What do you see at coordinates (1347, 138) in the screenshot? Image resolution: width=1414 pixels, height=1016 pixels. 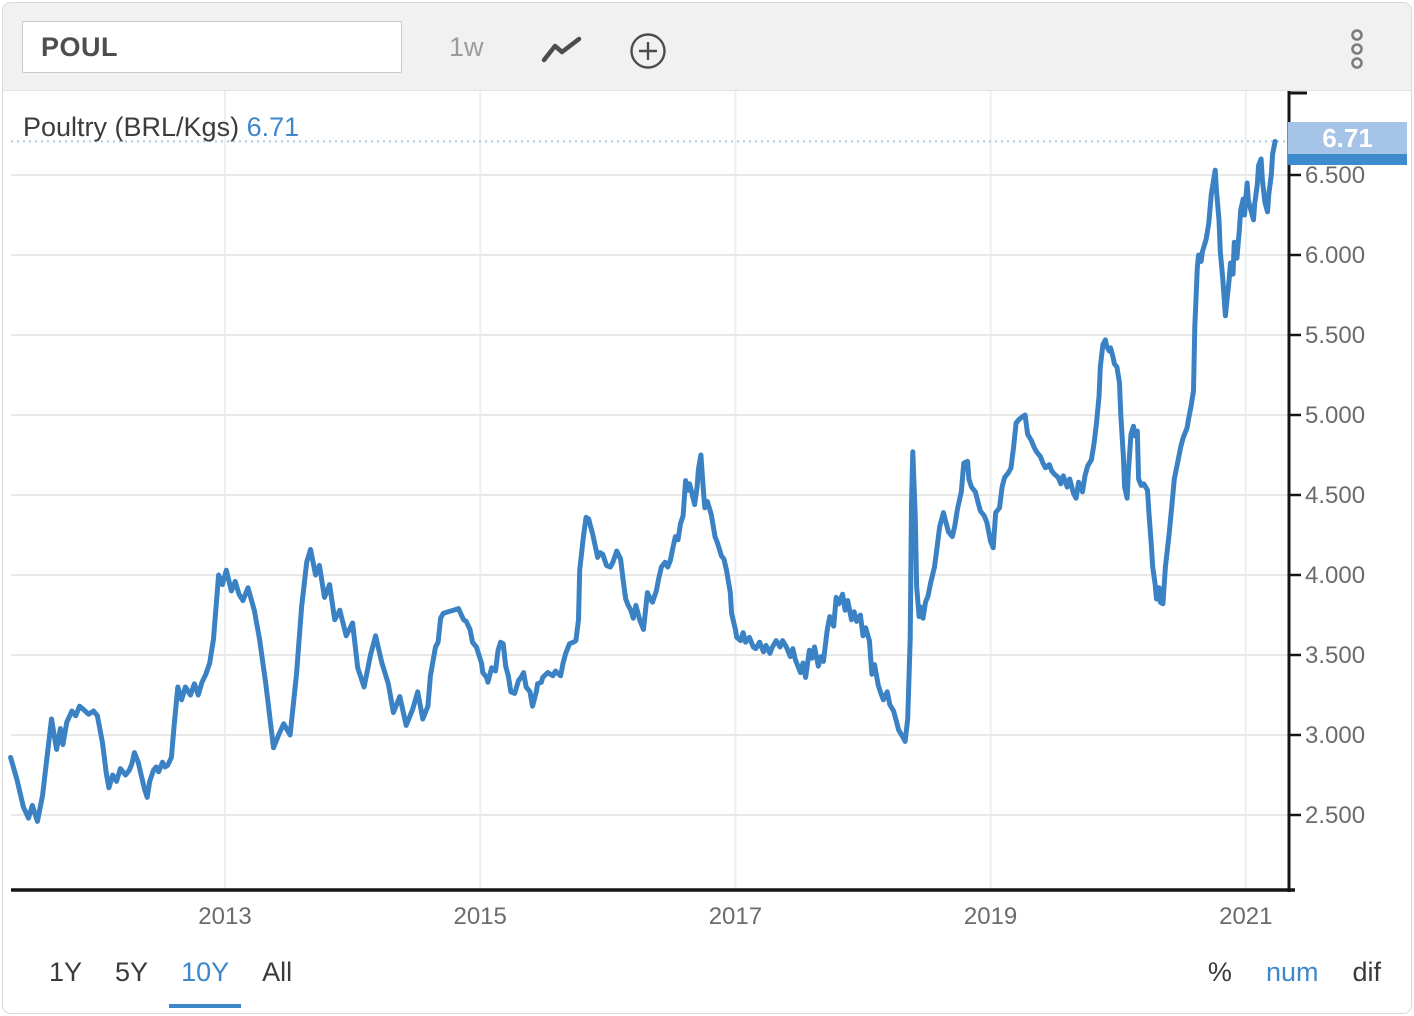 I see `current-price-badge: 6.71` at bounding box center [1347, 138].